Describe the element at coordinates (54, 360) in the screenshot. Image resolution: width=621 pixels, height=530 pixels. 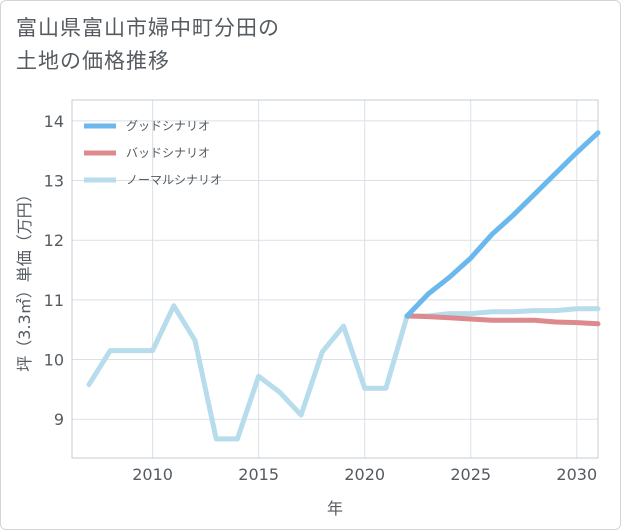
I see `y-tick-label: 10` at that location.